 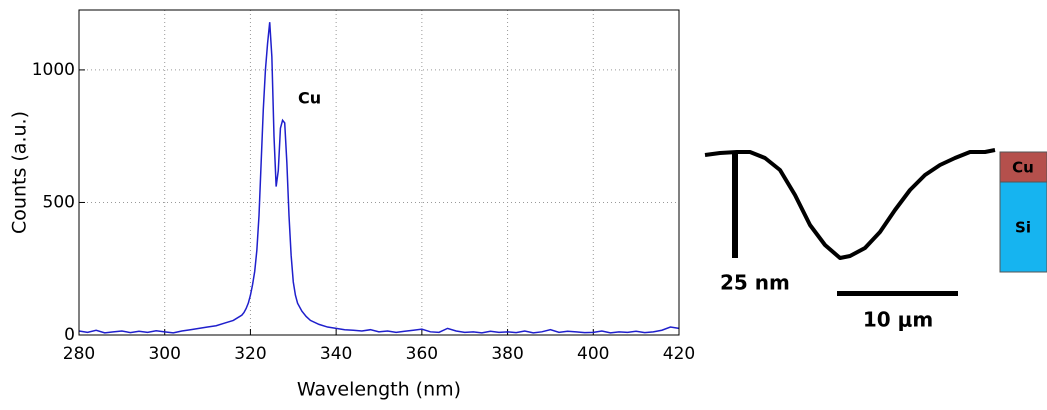 What do you see at coordinates (593, 354) in the screenshot?
I see `x-tick-label: 400` at bounding box center [593, 354].